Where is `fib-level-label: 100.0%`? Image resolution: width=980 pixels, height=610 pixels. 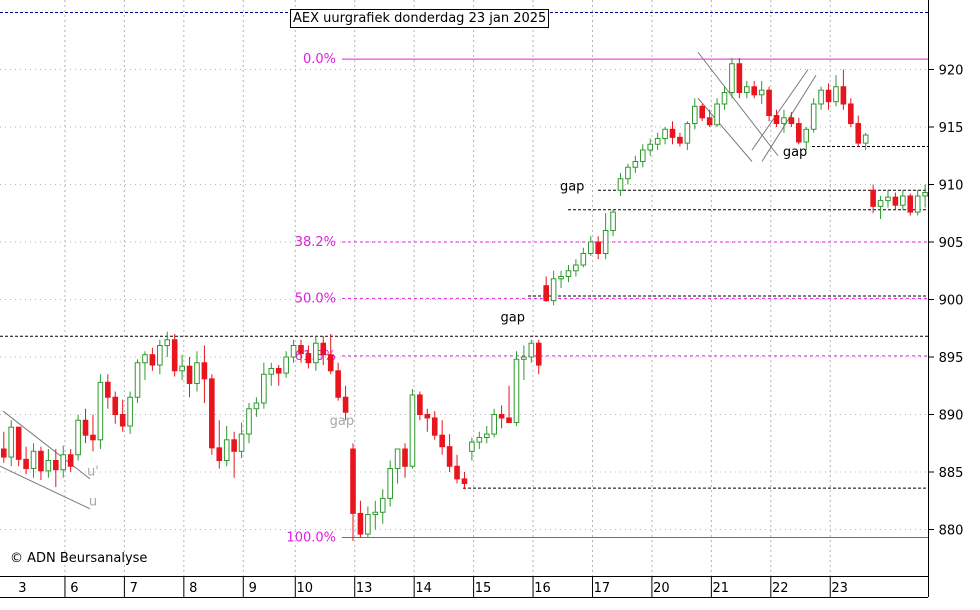 fib-level-label: 100.0% is located at coordinates (311, 538).